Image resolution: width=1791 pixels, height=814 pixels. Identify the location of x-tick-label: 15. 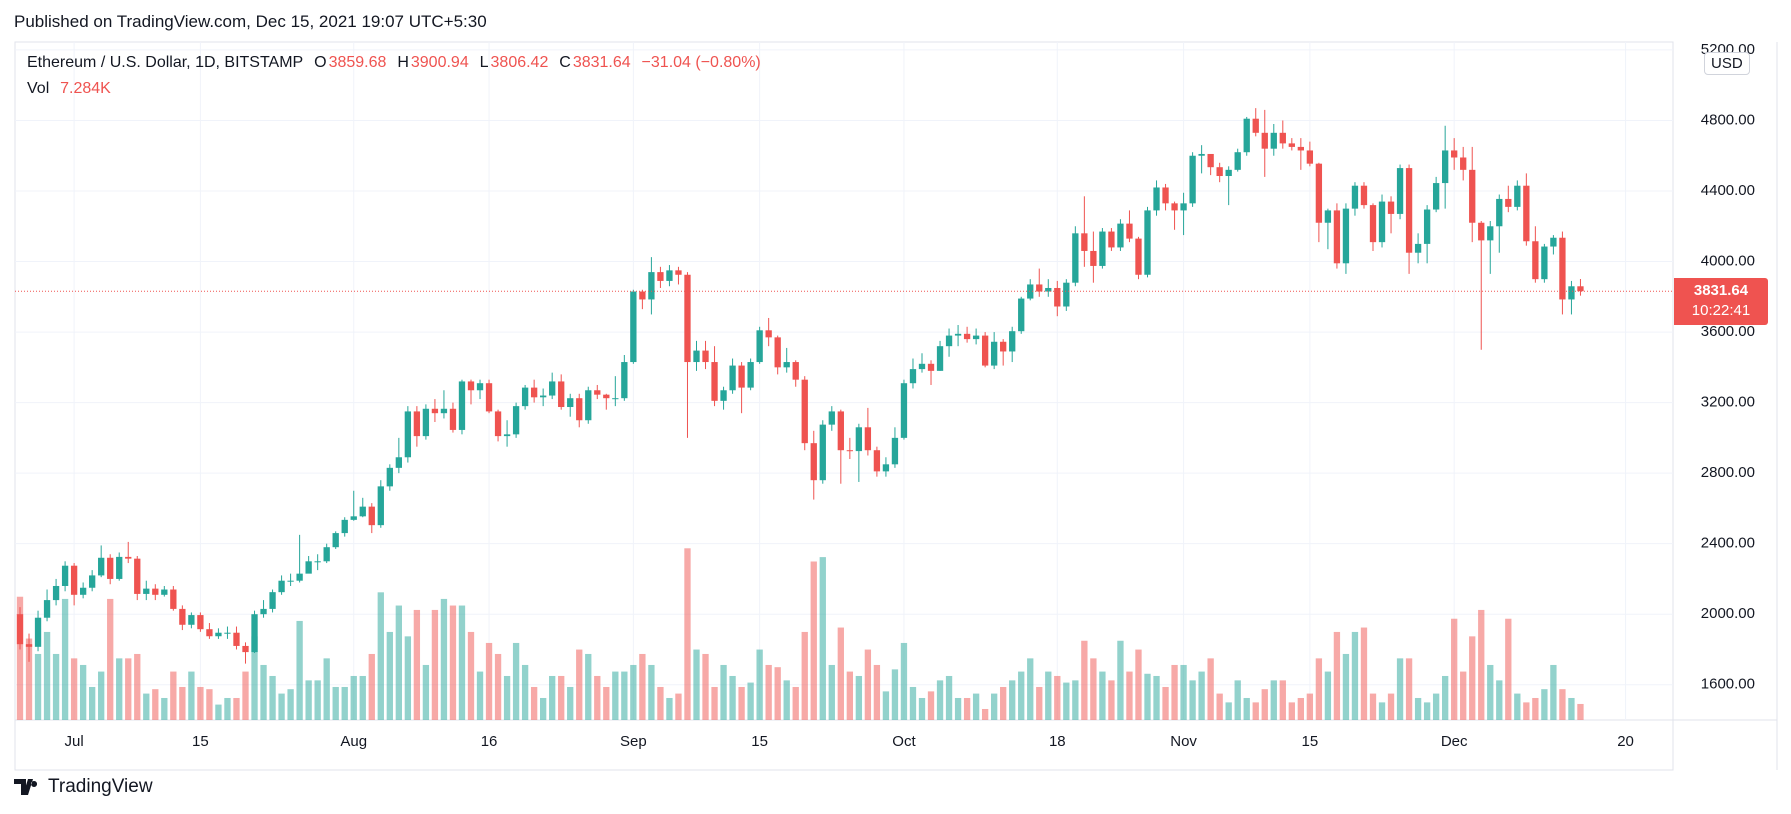
(200, 741).